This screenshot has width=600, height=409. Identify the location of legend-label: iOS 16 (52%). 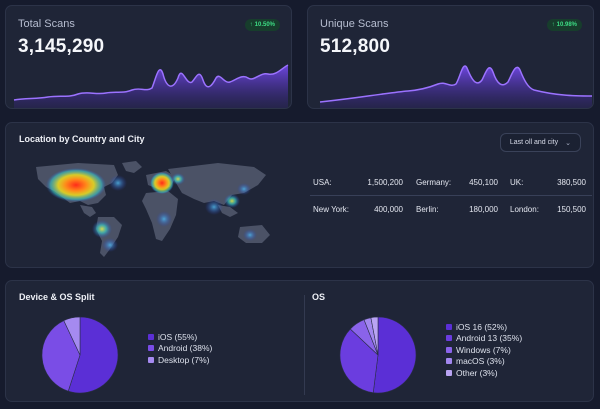
(482, 326).